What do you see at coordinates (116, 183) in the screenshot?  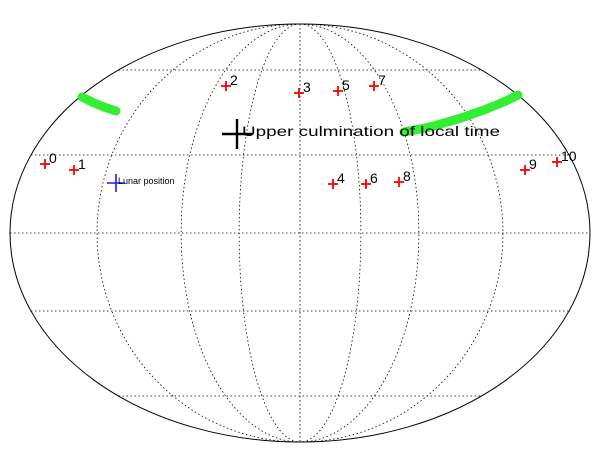 I see `lunar-marker` at bounding box center [116, 183].